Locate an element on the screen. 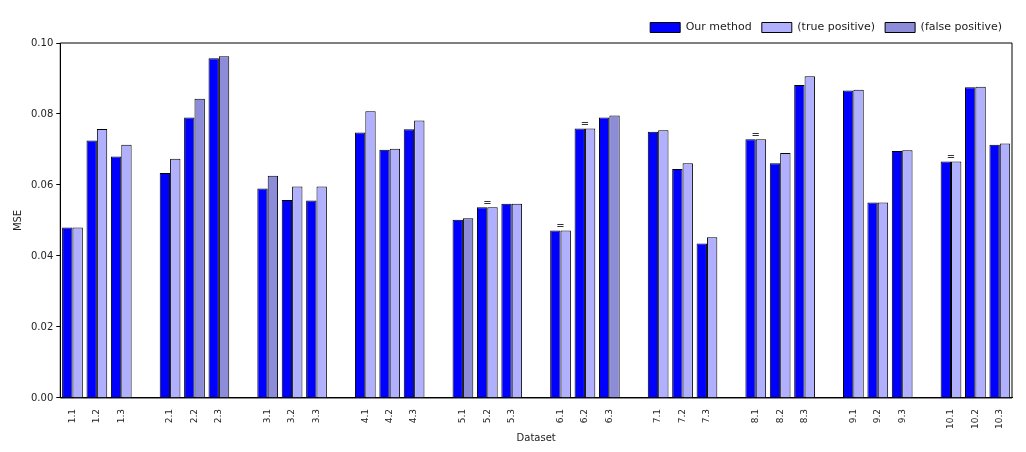  x-tick-label: 2.2 is located at coordinates (193, 416).